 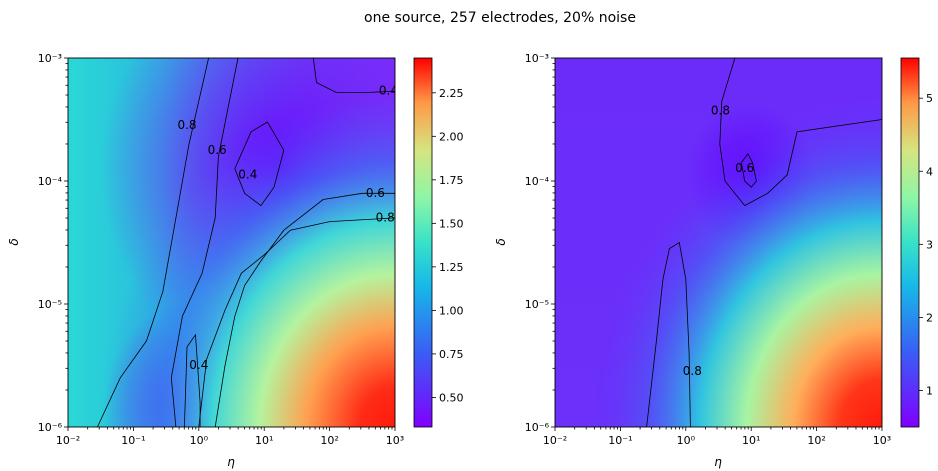 I want to click on contour-label-right-1-0: 0.8, so click(x=692, y=371).